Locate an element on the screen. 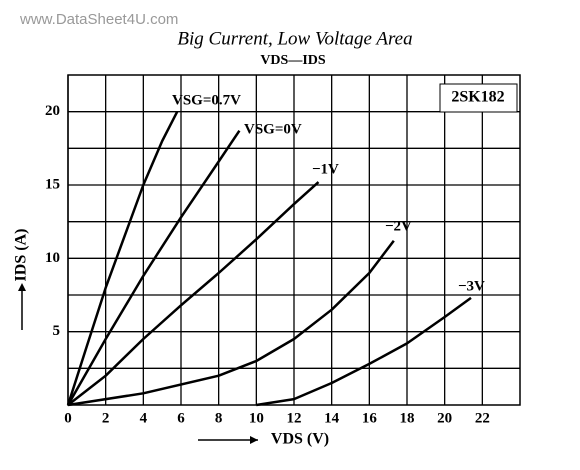 The width and height of the screenshot is (580, 470). x-tick-label: 14 is located at coordinates (332, 418).